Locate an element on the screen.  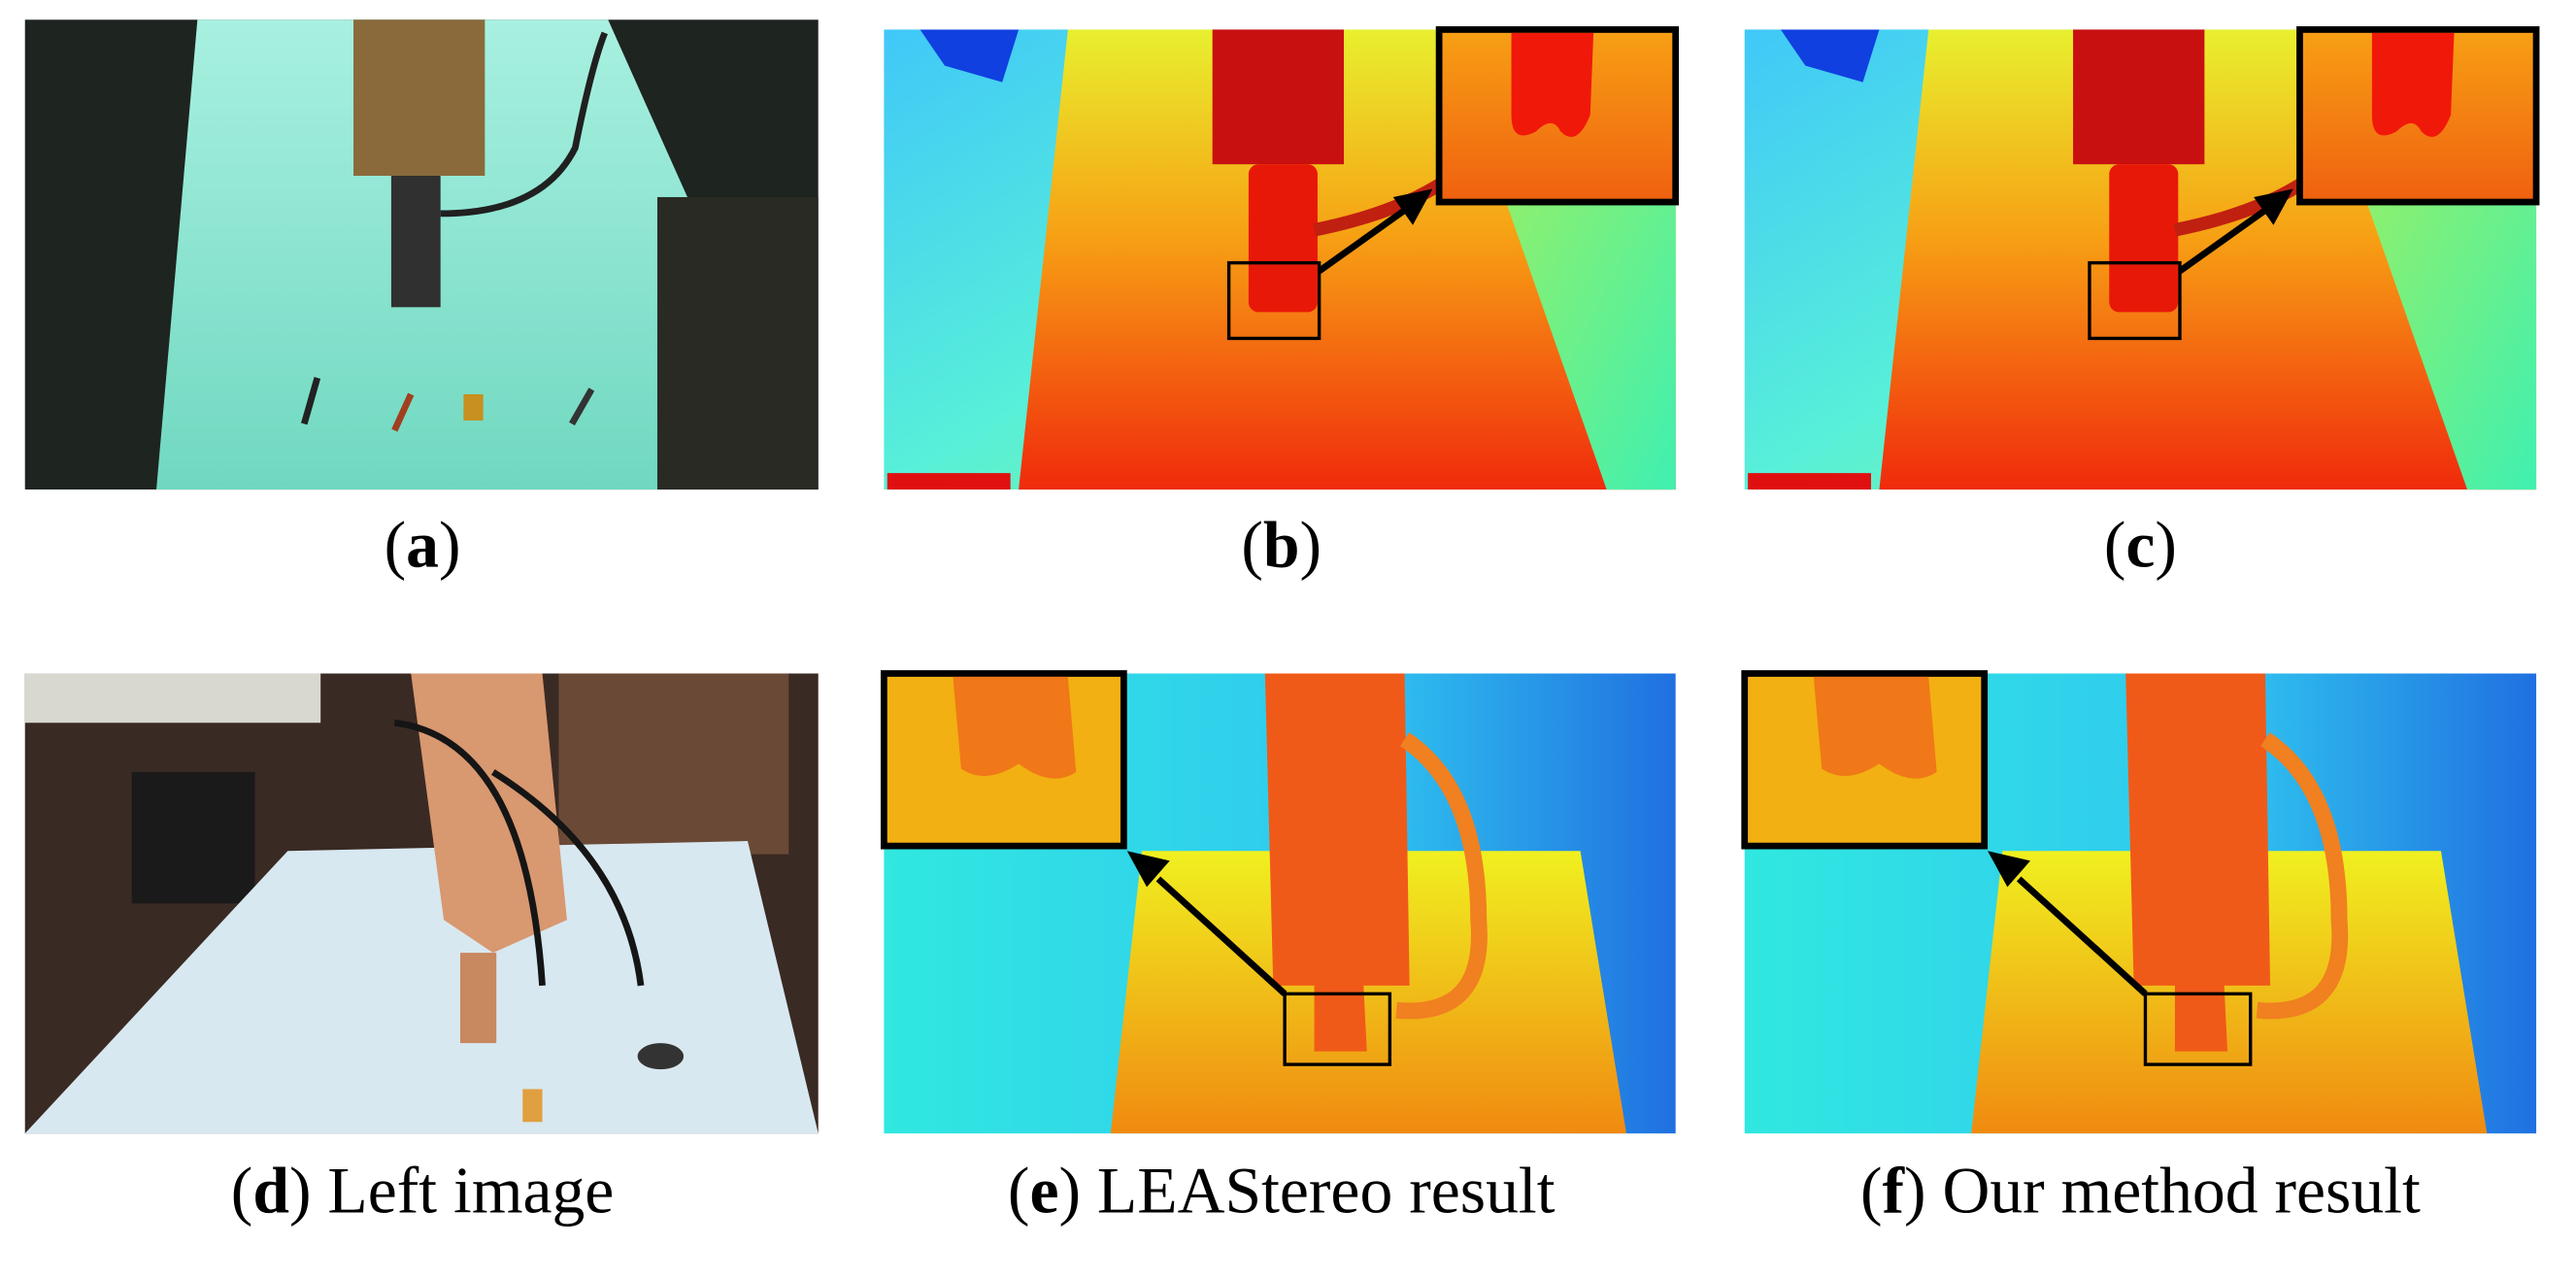
caption-letter: c is located at coordinates (2140, 545).